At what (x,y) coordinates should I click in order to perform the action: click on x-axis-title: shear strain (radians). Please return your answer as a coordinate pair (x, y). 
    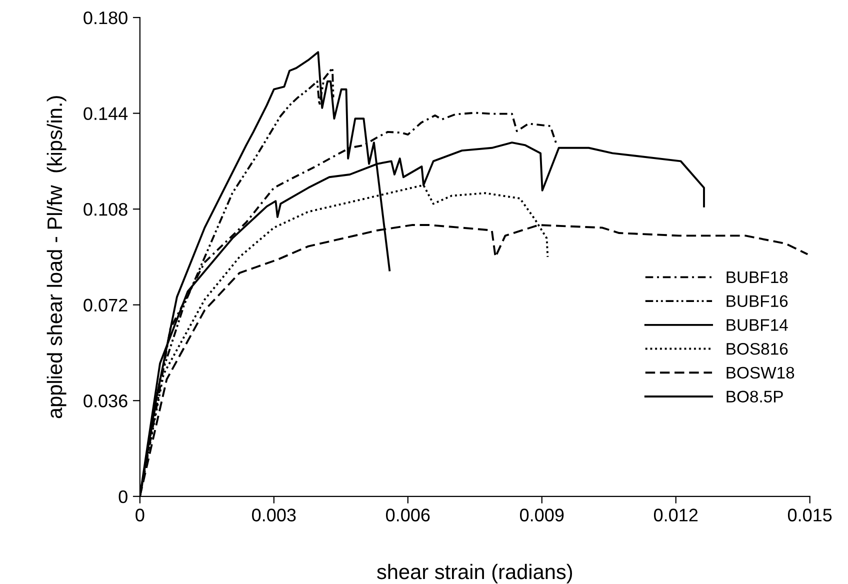
    Looking at the image, I should click on (474, 574).